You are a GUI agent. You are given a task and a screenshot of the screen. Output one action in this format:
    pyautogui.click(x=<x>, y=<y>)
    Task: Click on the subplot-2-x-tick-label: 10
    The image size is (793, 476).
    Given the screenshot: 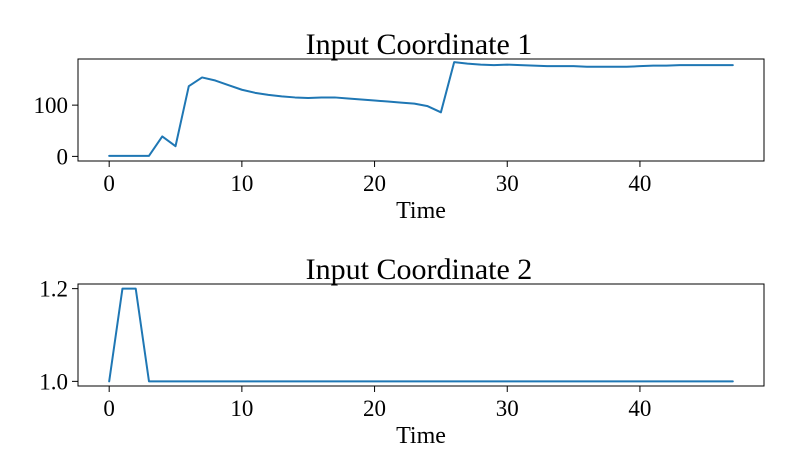 What is the action you would take?
    pyautogui.click(x=241, y=408)
    